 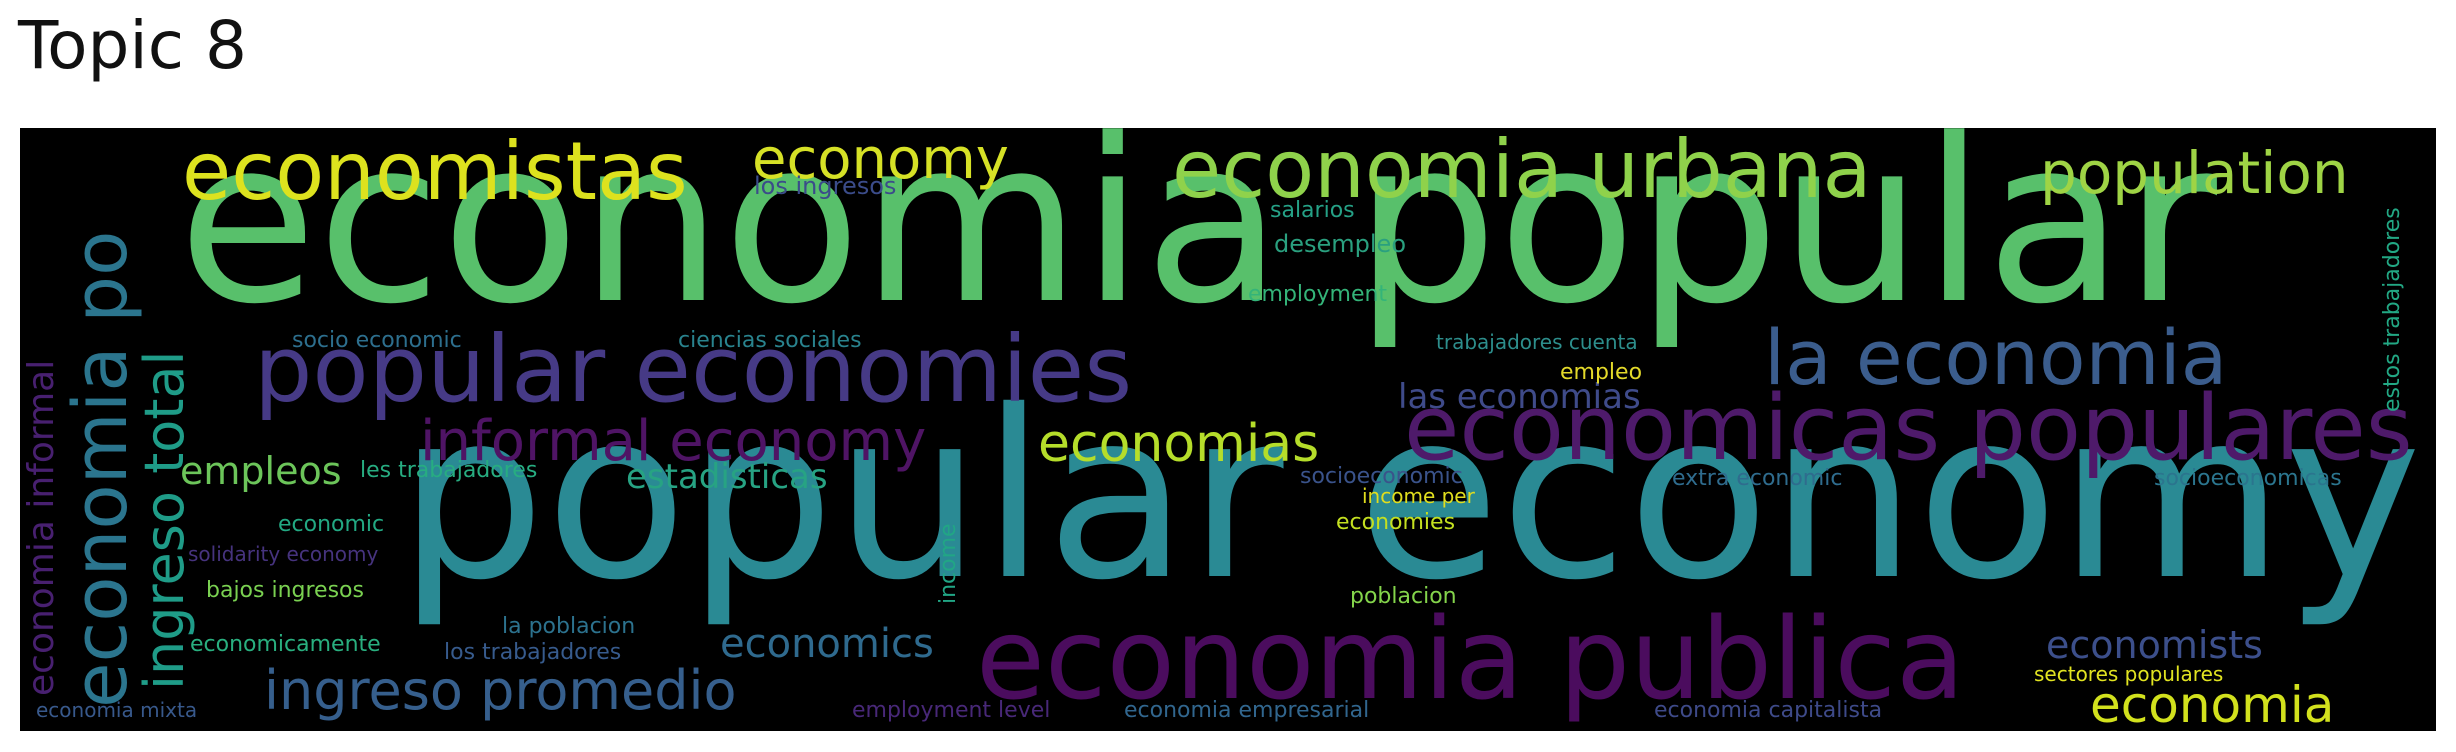 What do you see at coordinates (331, 524) in the screenshot?
I see `word: economic` at bounding box center [331, 524].